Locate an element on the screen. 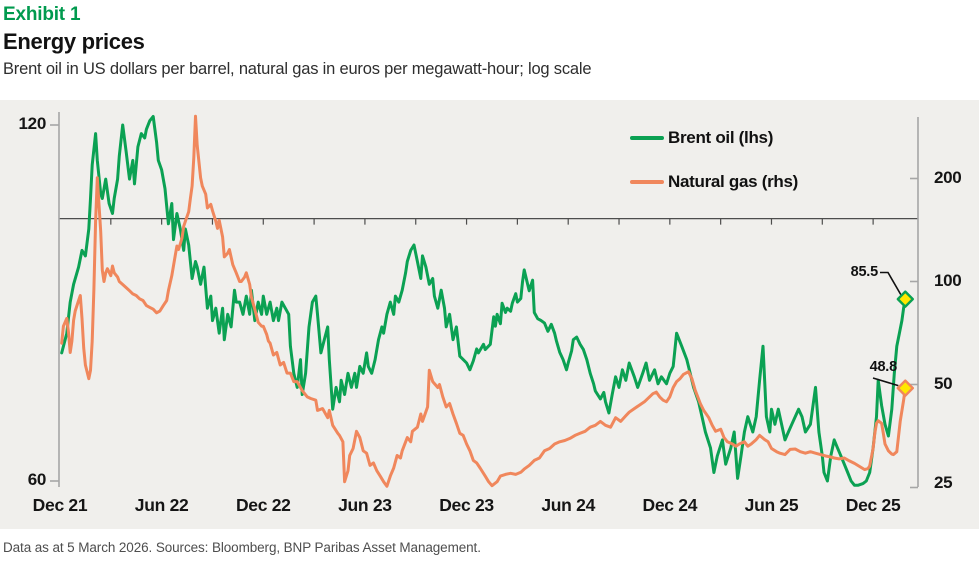 Image resolution: width=979 pixels, height=565 pixels. annotation-brent-value: 85.5 is located at coordinates (864, 272).